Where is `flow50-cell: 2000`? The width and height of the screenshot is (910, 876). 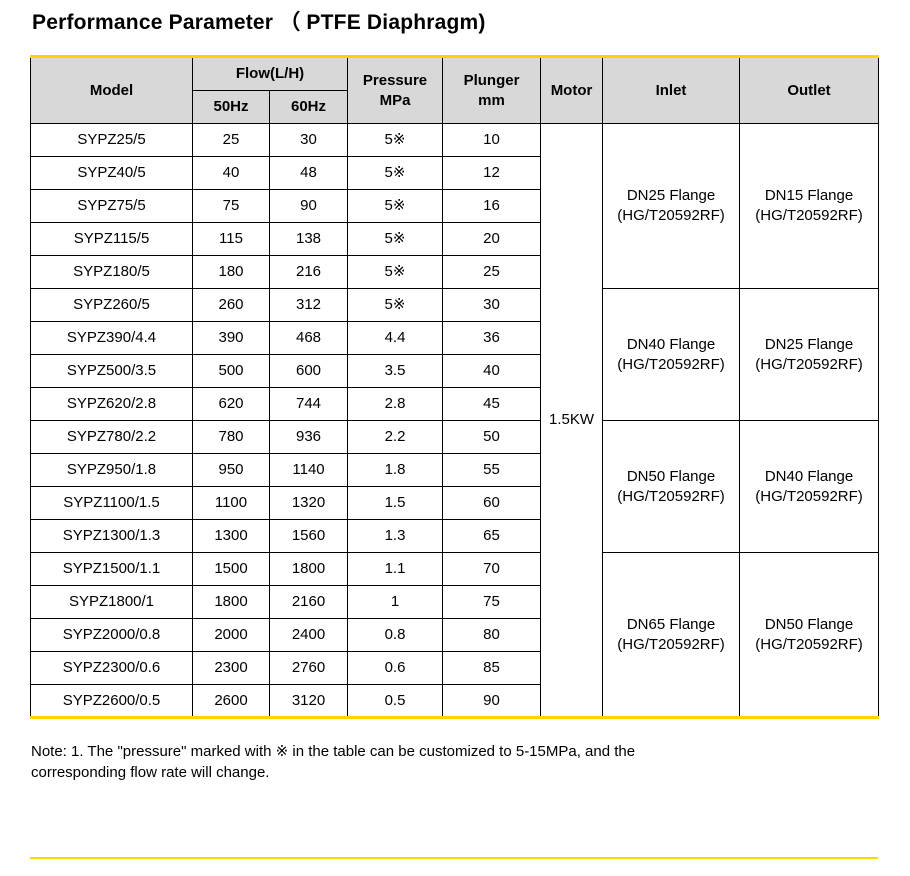
flow50-cell: 2000 is located at coordinates (231, 635).